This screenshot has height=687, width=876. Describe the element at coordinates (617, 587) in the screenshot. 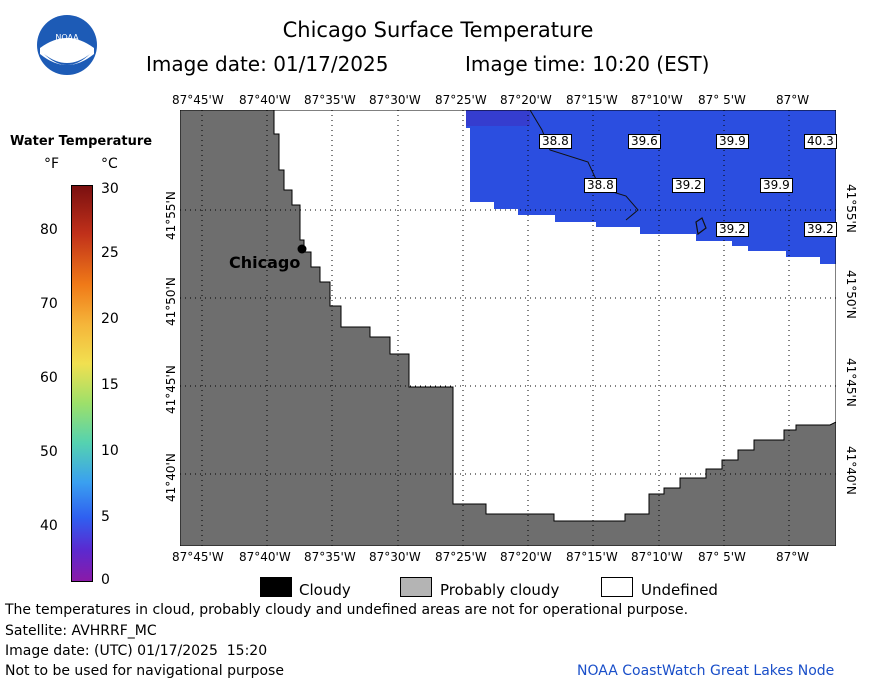

I see `undefined-swatch` at that location.